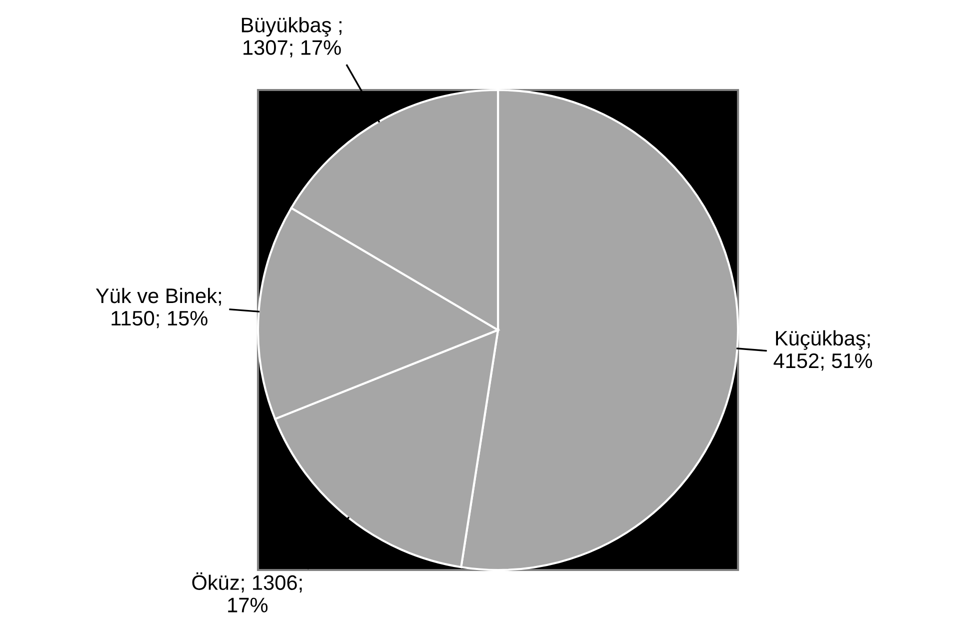 Image resolution: width=953 pixels, height=633 pixels. What do you see at coordinates (158, 308) in the screenshot?
I see `slice-label: Yük ve Binek; 1150; 15%` at bounding box center [158, 308].